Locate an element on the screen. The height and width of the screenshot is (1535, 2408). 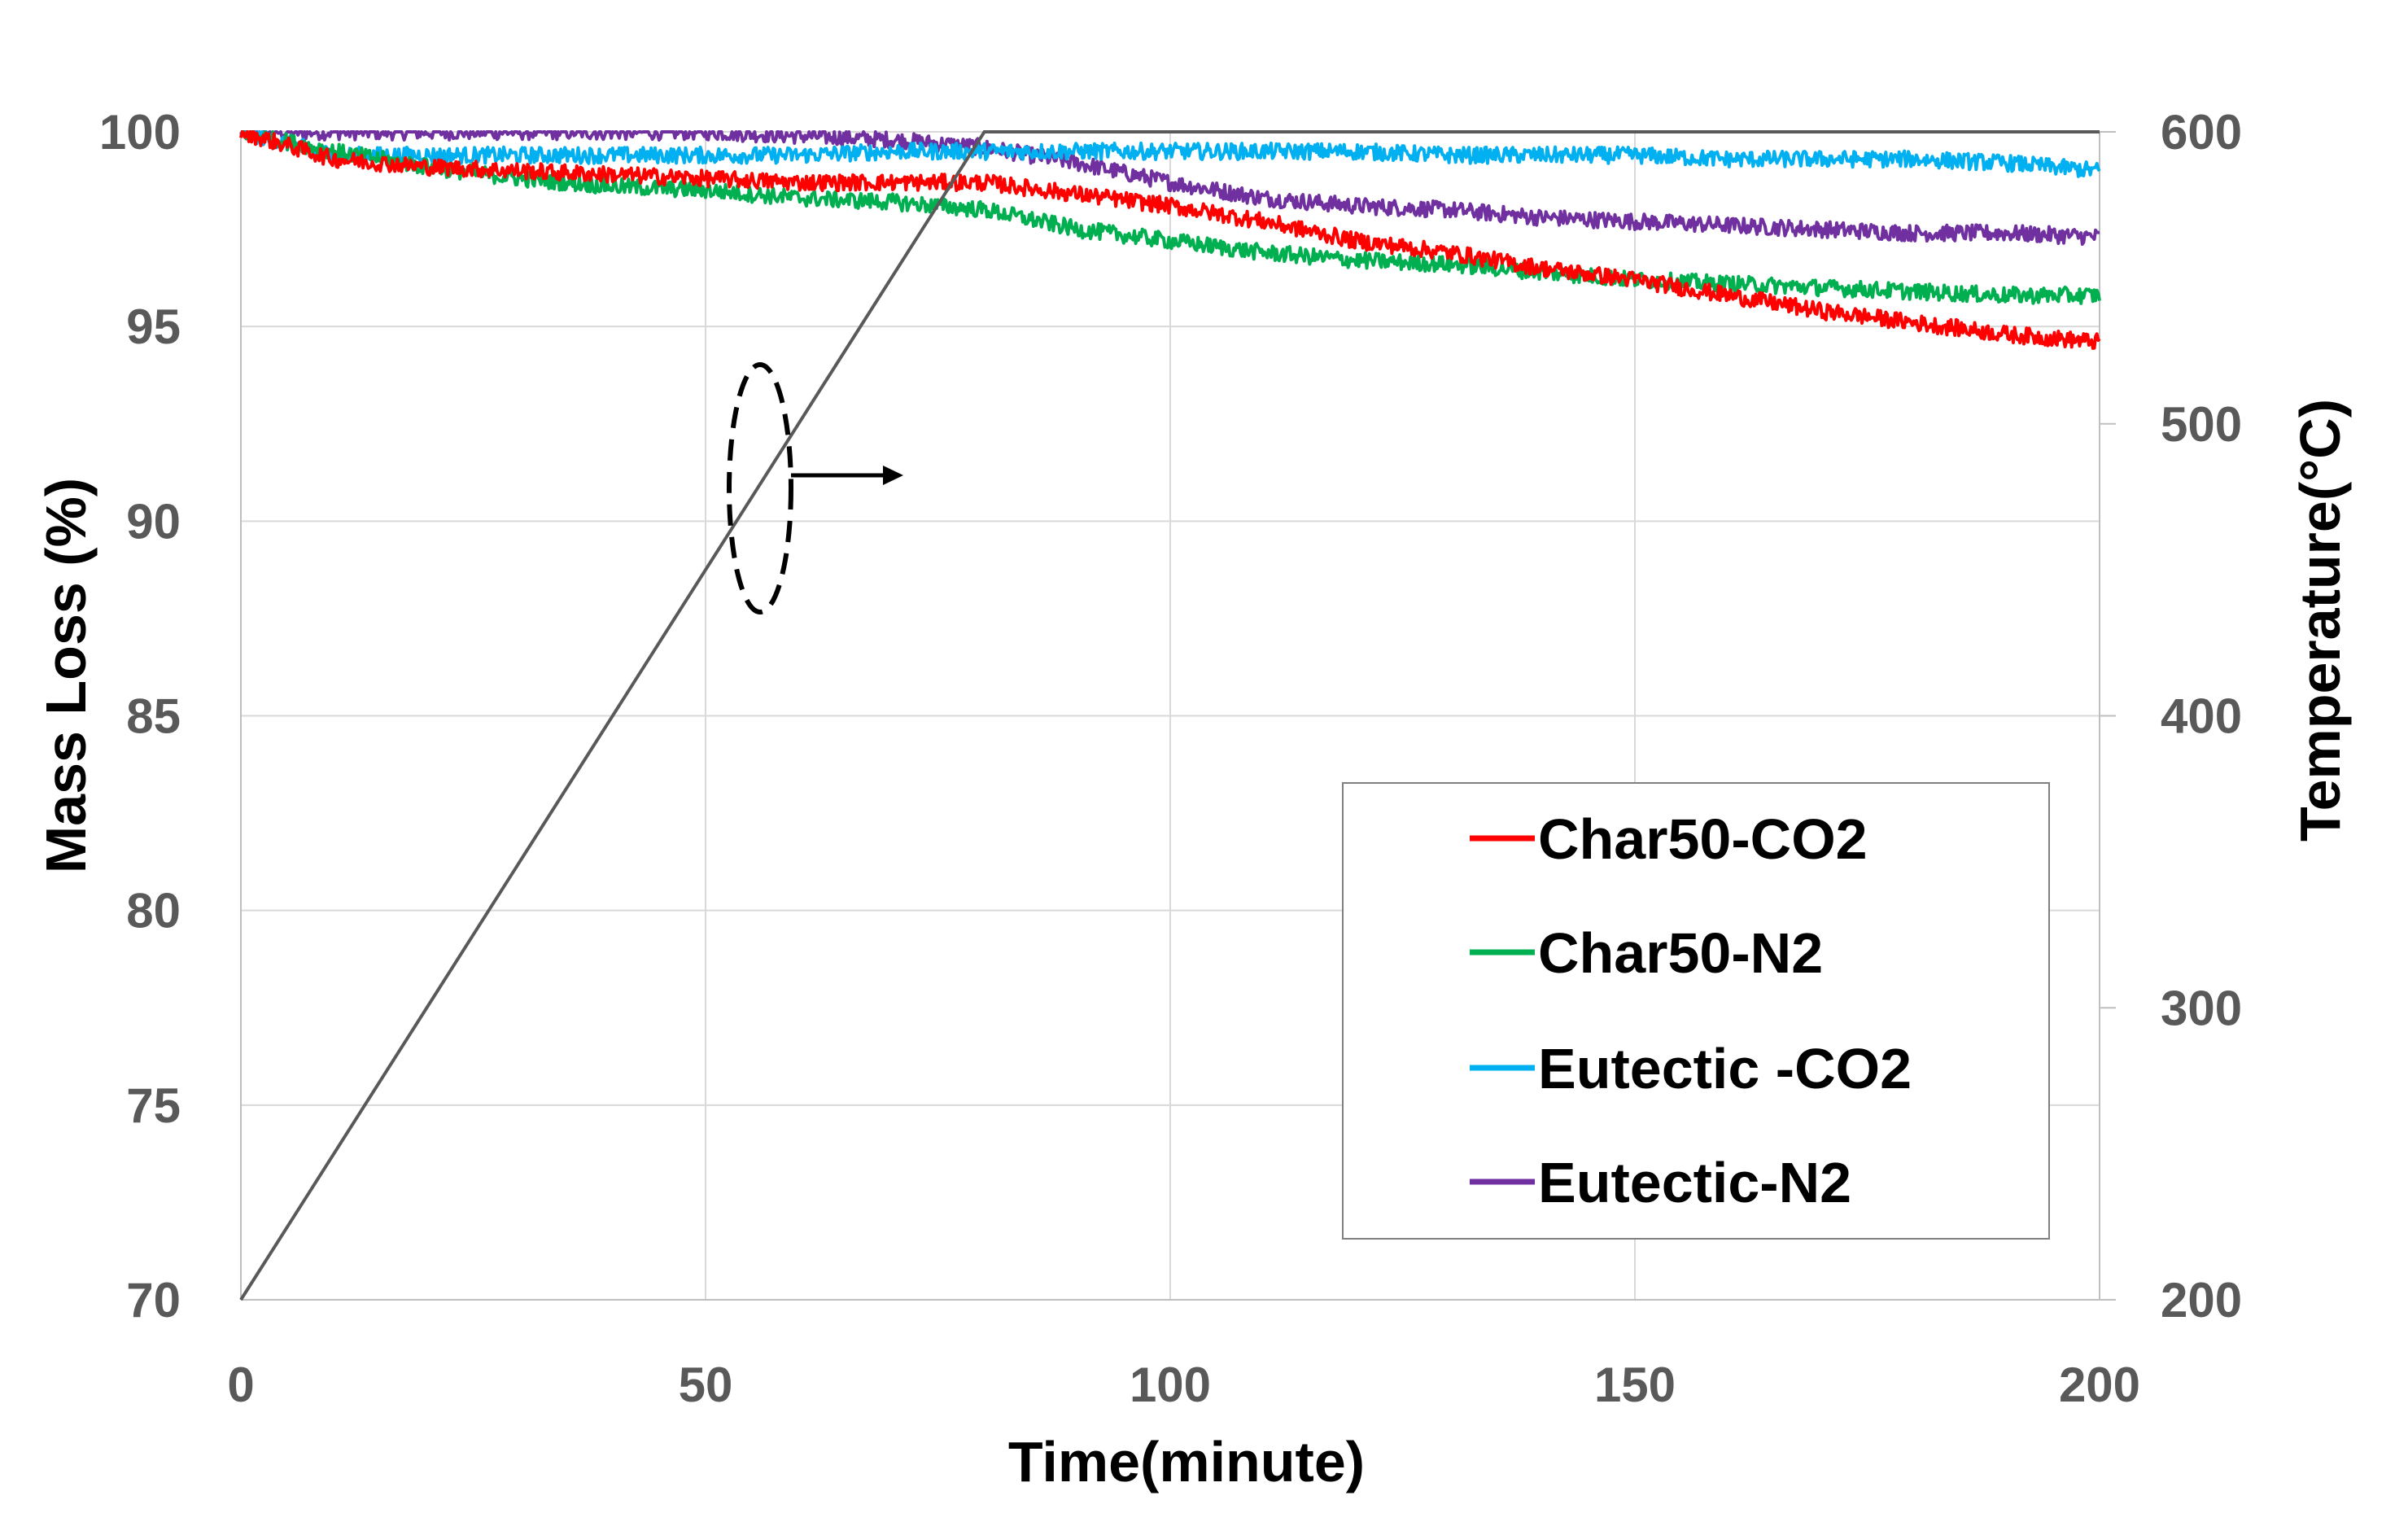
x-tick-label: 100 is located at coordinates (1170, 1385).